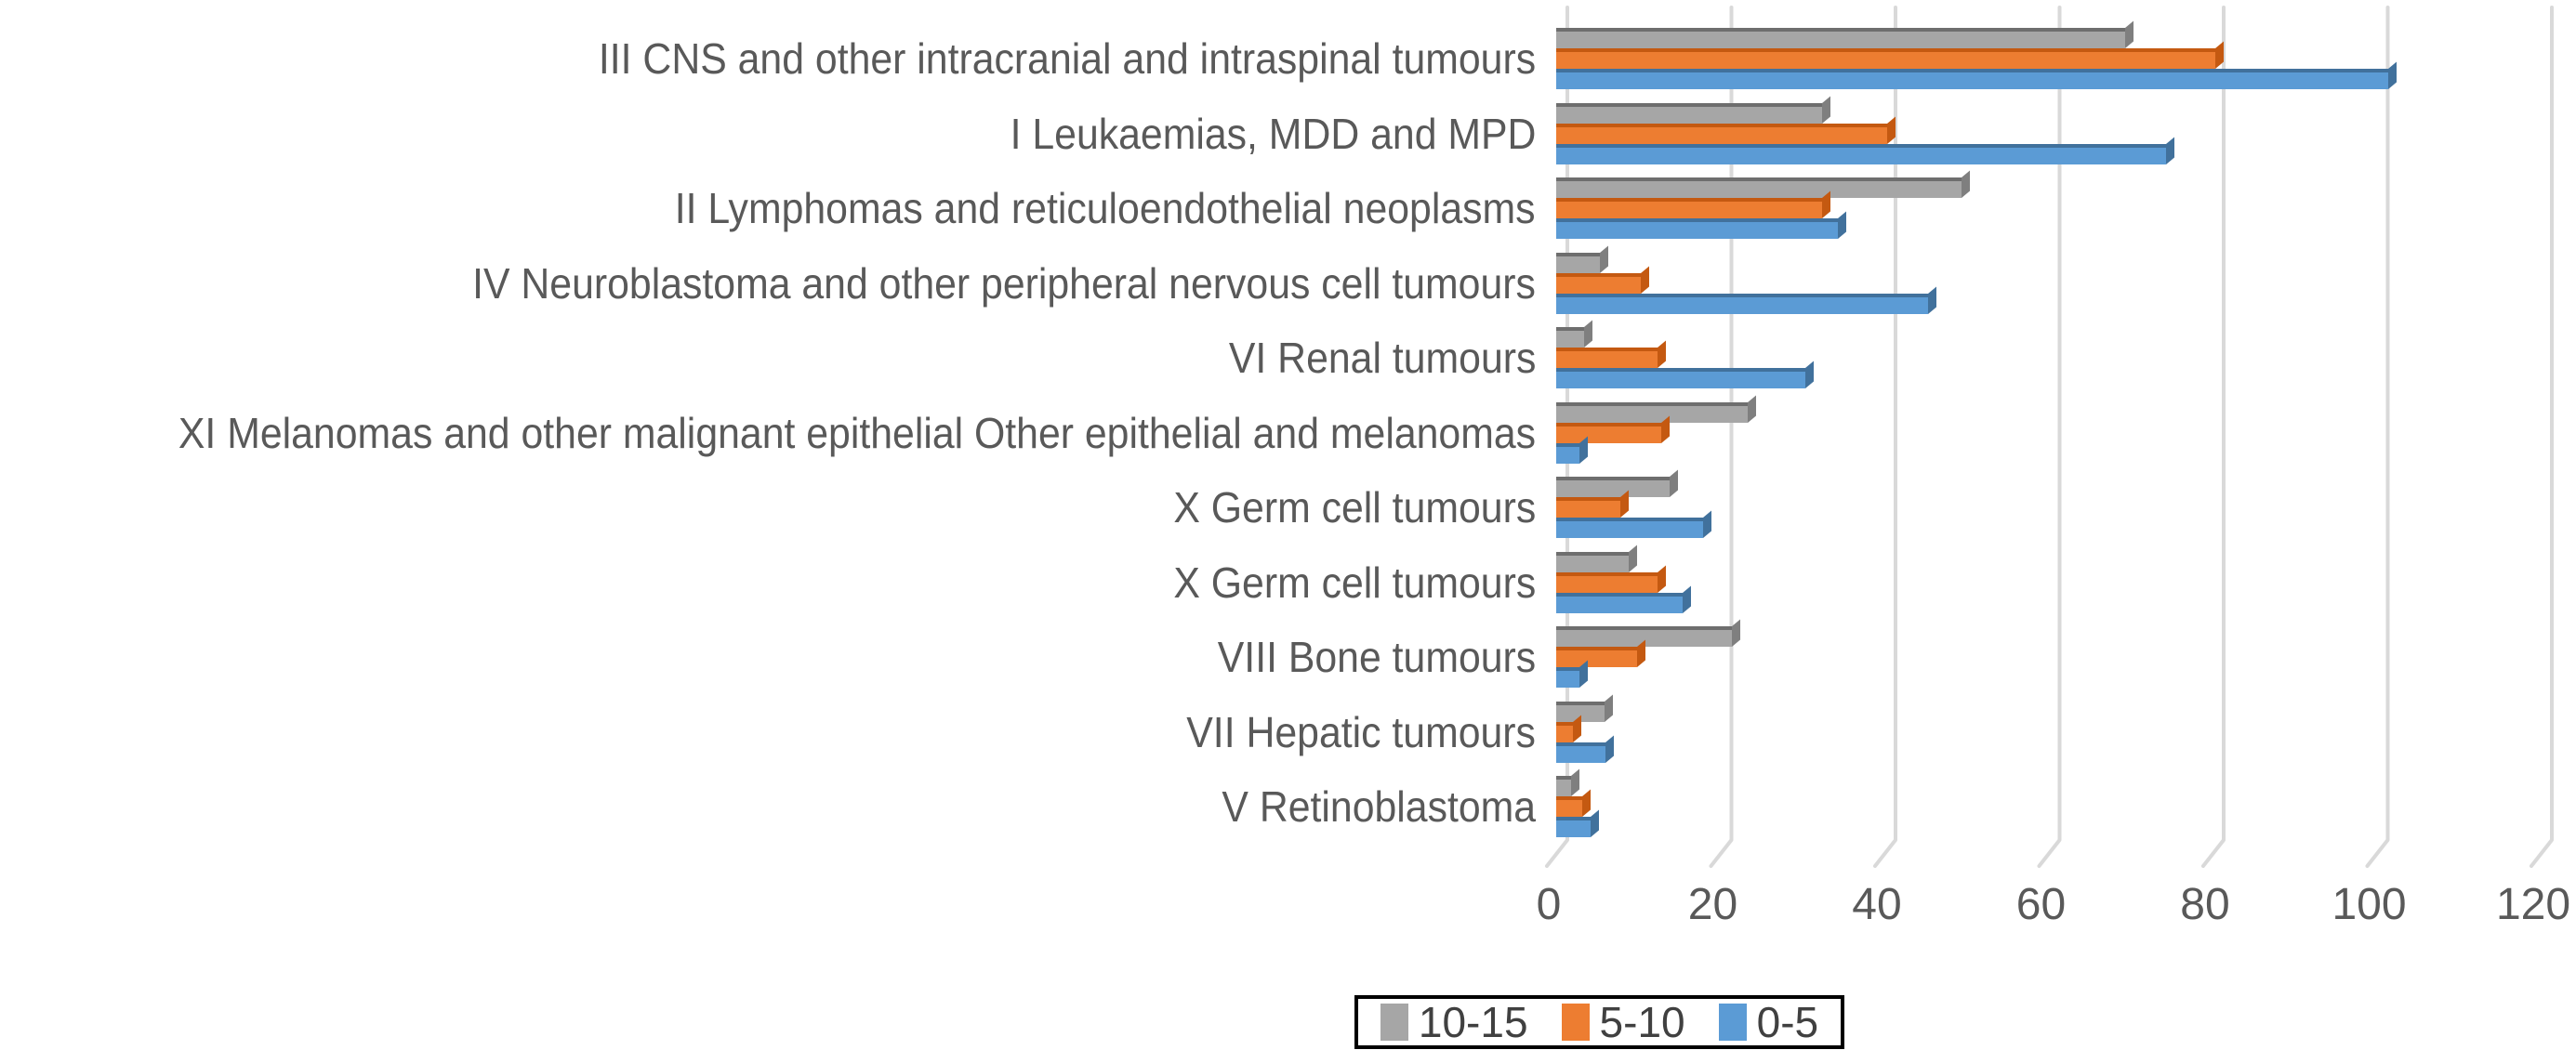  What do you see at coordinates (2205, 904) in the screenshot?
I see `x-tick-label: 80` at bounding box center [2205, 904].